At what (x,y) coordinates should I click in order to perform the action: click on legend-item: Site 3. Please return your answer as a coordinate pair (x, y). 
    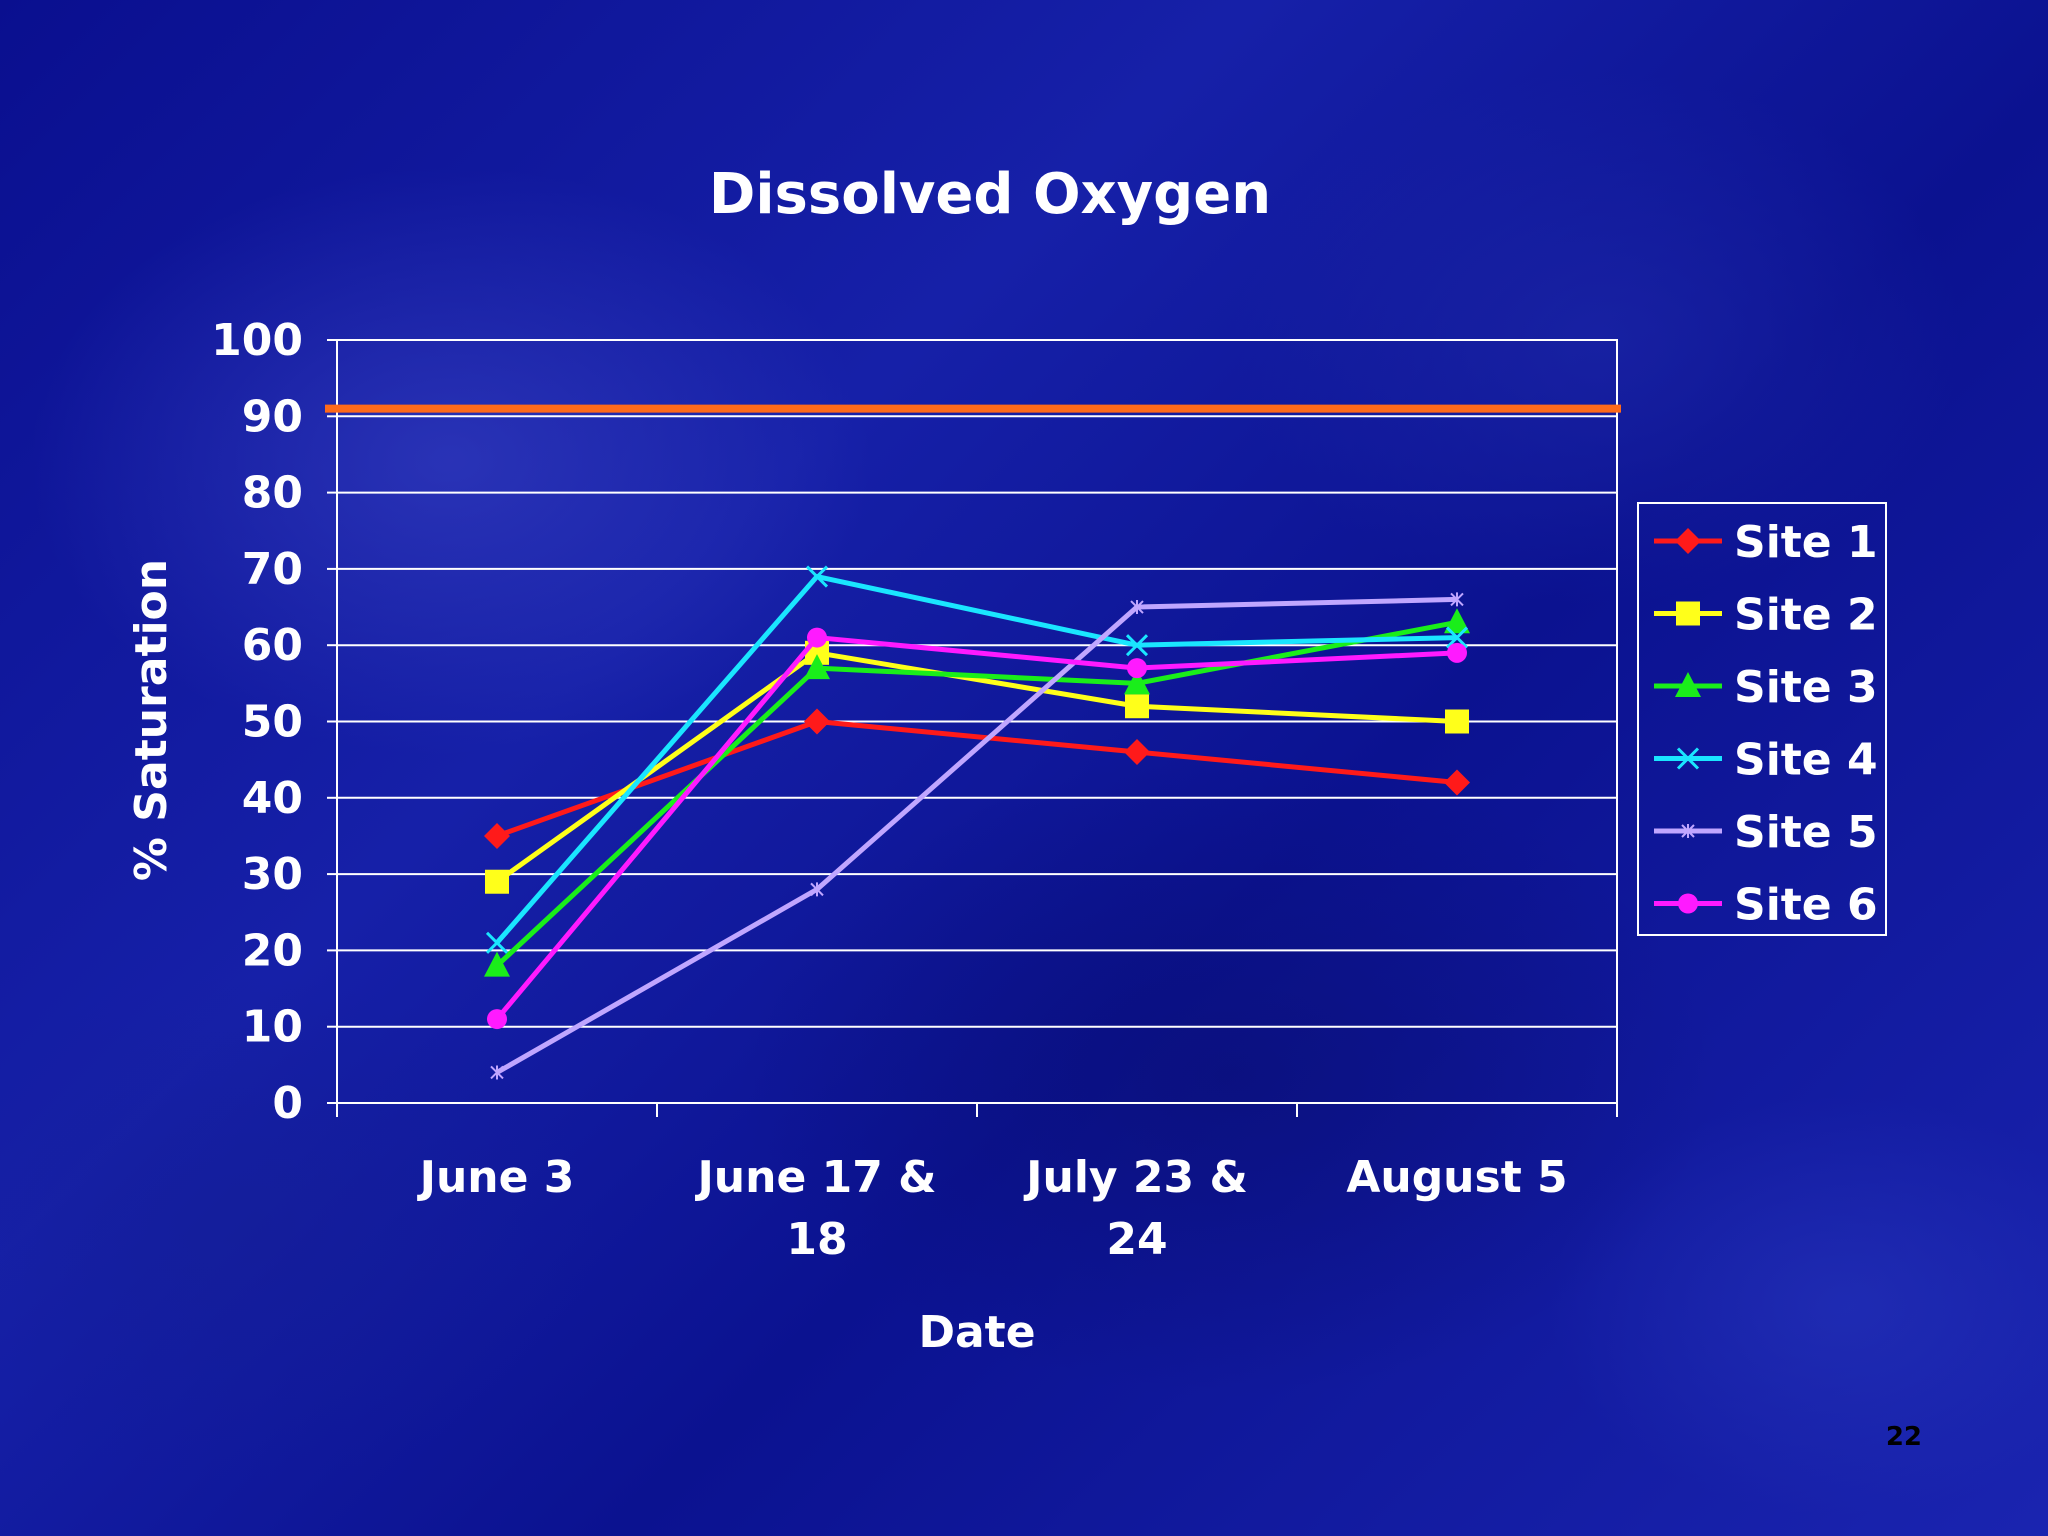
    Looking at the image, I should click on (1766, 687).